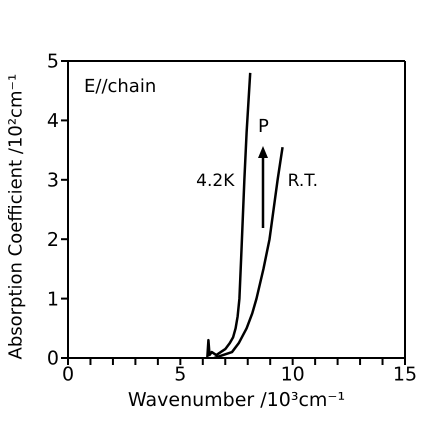 The width and height of the screenshot is (424, 421). What do you see at coordinates (52, 61) in the screenshot?
I see `y-tick-label: 5` at bounding box center [52, 61].